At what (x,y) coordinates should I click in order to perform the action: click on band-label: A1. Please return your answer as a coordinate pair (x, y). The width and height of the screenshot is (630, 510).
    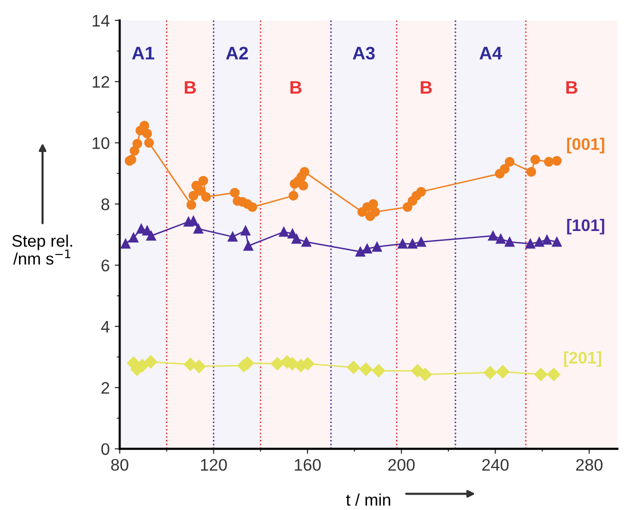
    Looking at the image, I should click on (143, 53).